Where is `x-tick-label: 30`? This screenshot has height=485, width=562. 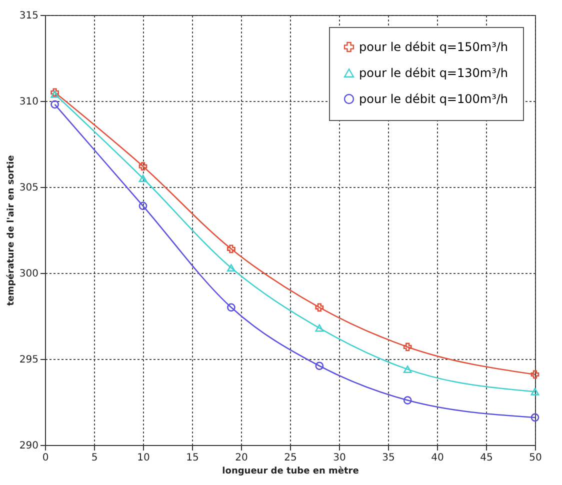
x-tick-label: 30 is located at coordinates (339, 458).